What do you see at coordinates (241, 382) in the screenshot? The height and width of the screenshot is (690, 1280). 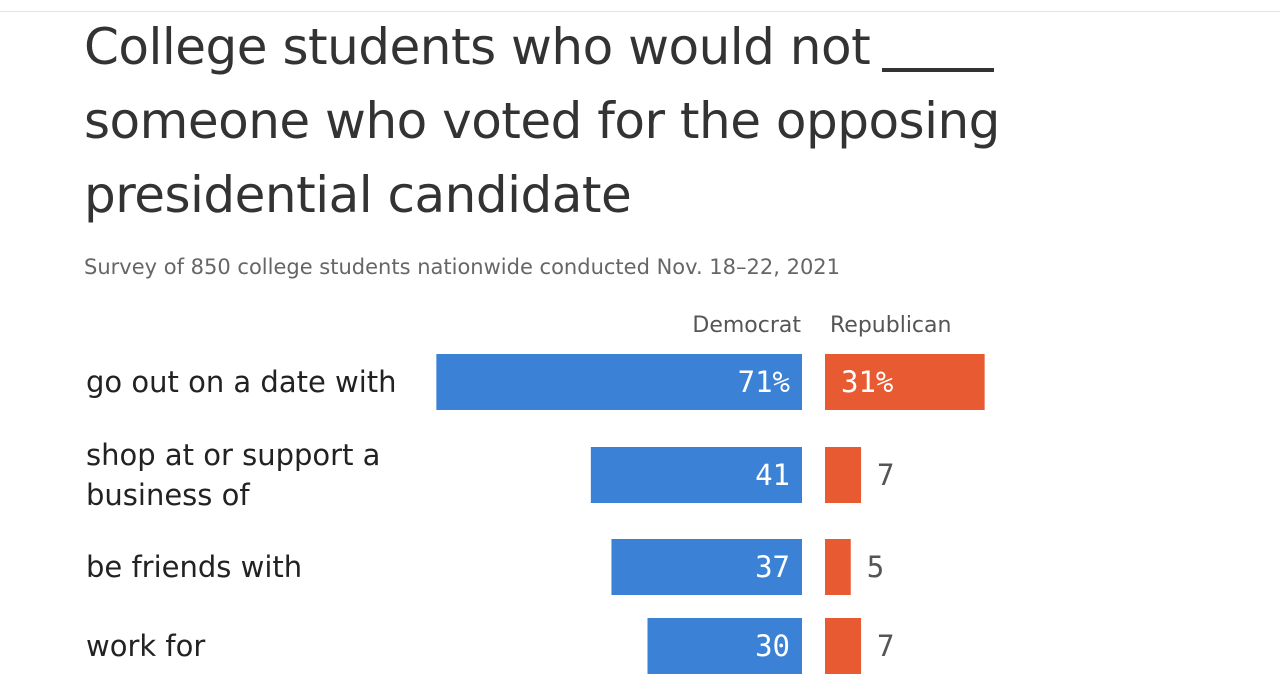 I see `category-label: go out on a date with` at bounding box center [241, 382].